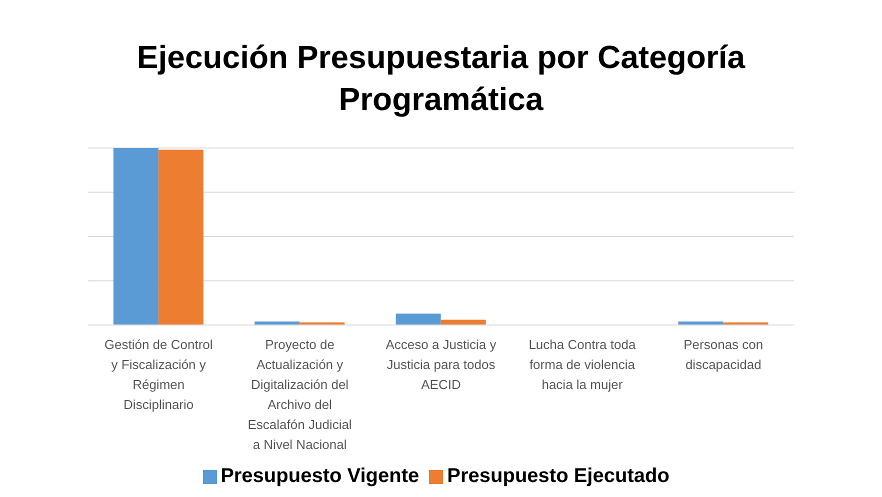 The height and width of the screenshot is (497, 882). I want to click on legend-label: Presupuesto Ejecutado, so click(558, 476).